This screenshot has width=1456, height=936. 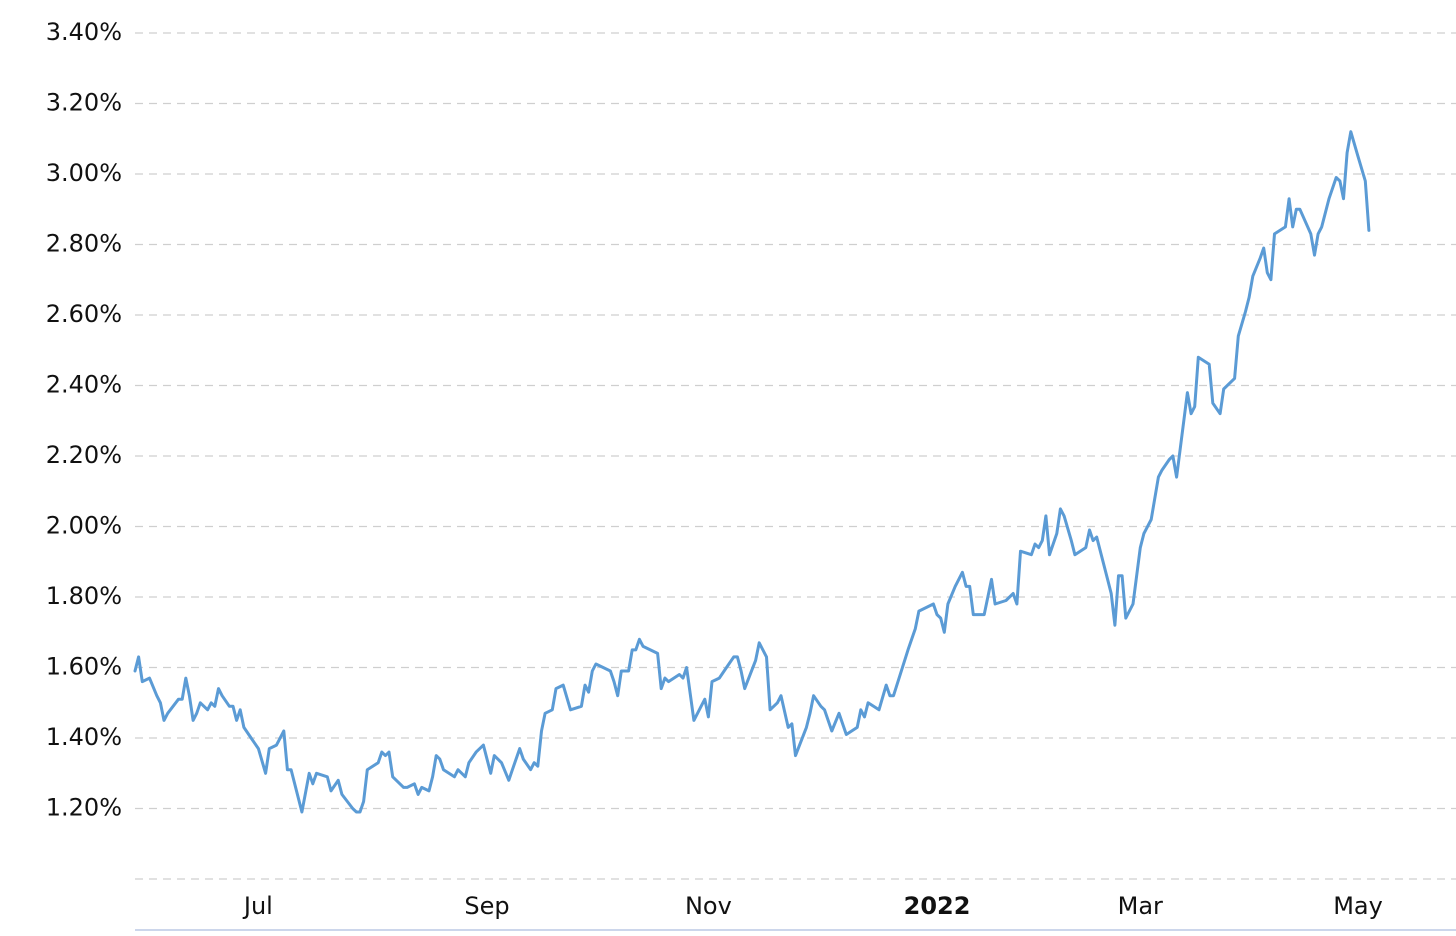 What do you see at coordinates (486, 906) in the screenshot?
I see `x-tick-label: Sep` at bounding box center [486, 906].